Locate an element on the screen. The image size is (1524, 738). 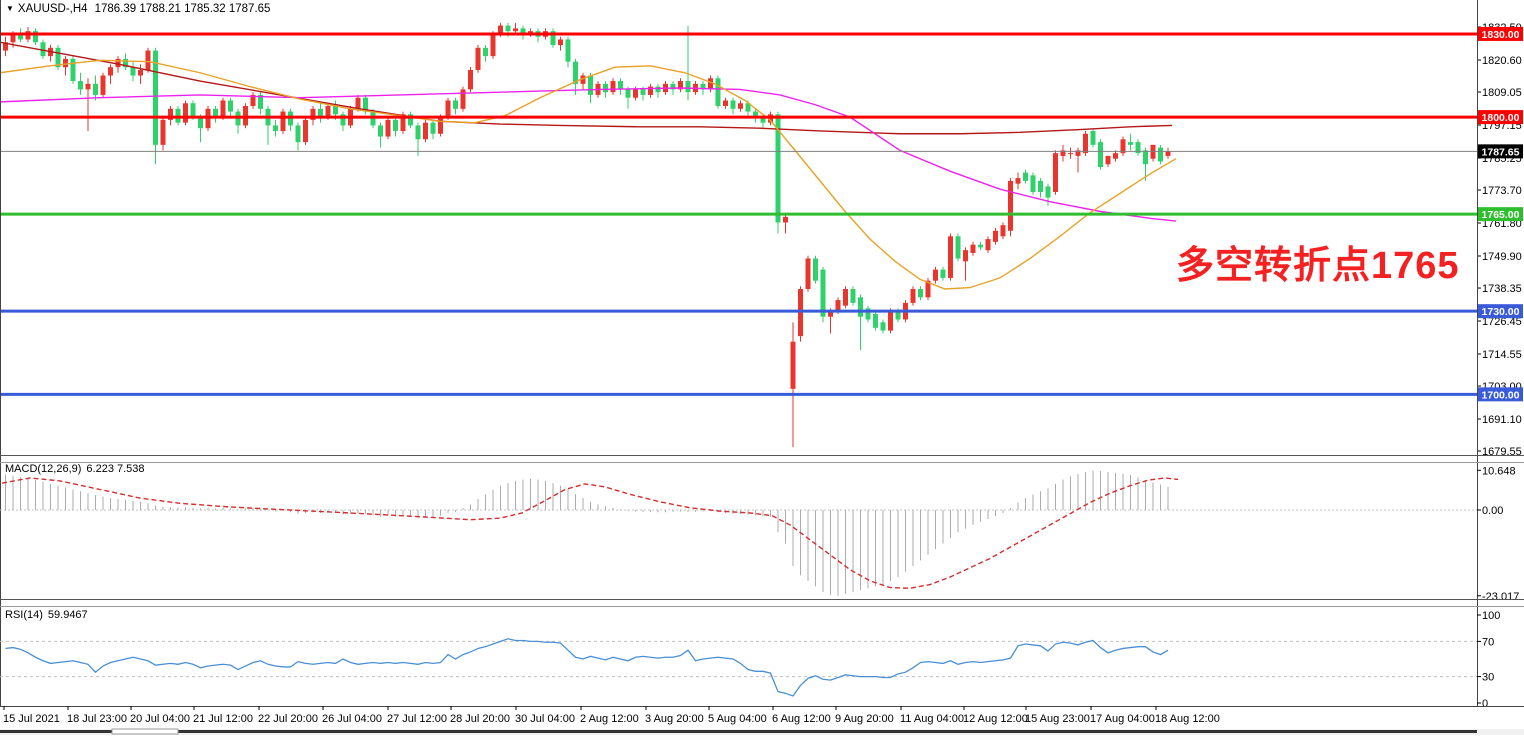
date-tick-label: 28 Jul 20:00 is located at coordinates (480, 719).